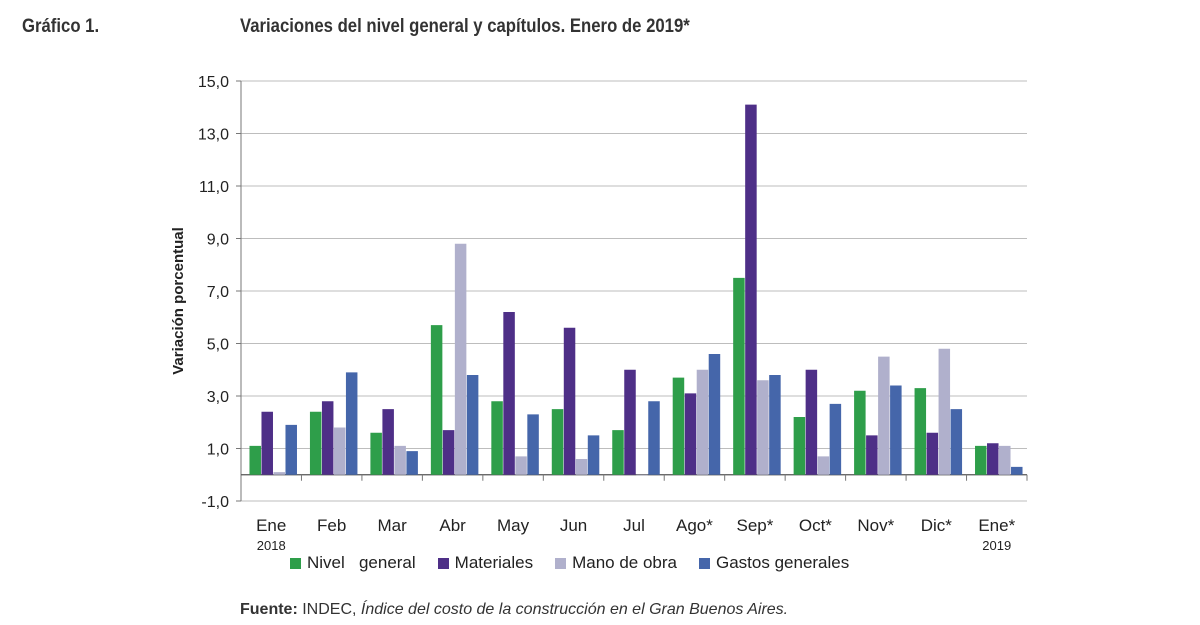  I want to click on legend-swatch-gastos-generales, so click(704, 563).